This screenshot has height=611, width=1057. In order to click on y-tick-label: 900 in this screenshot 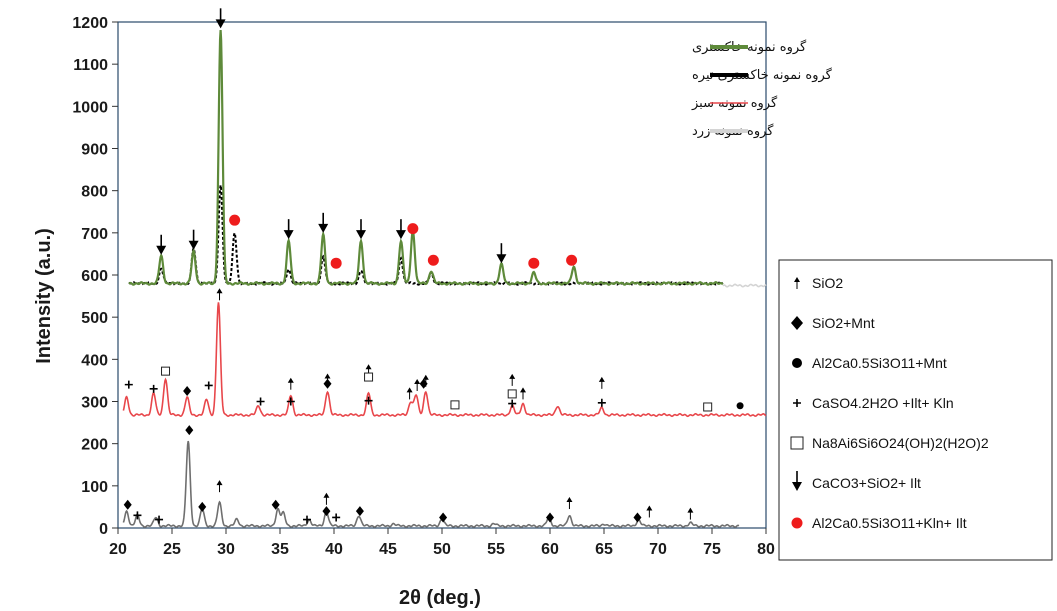, I will do `click(94, 150)`.